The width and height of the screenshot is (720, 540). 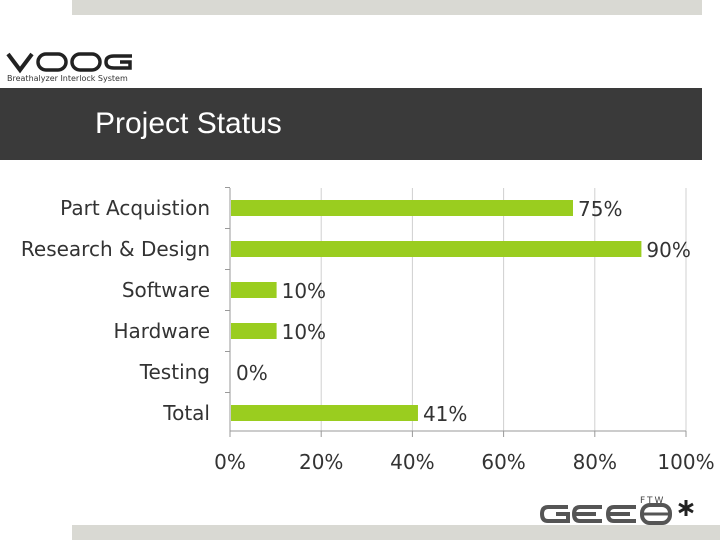 I want to click on x-tick-label: 60%, so click(x=503, y=462).